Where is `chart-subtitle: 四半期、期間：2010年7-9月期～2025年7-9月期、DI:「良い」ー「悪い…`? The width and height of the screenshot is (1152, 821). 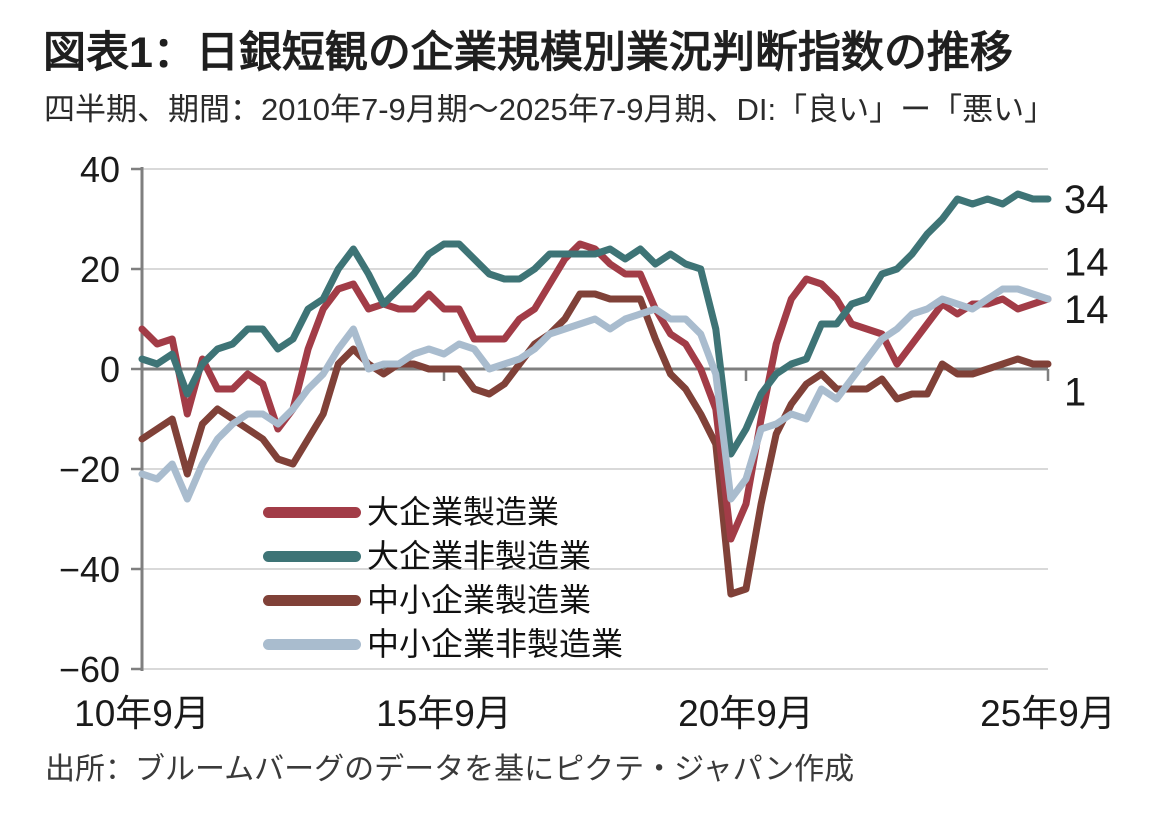
chart-subtitle: 四半期、期間：2010年7-9月期～2025年7-9月期、DI:「良い」ー「悪い… is located at coordinates (550, 109).